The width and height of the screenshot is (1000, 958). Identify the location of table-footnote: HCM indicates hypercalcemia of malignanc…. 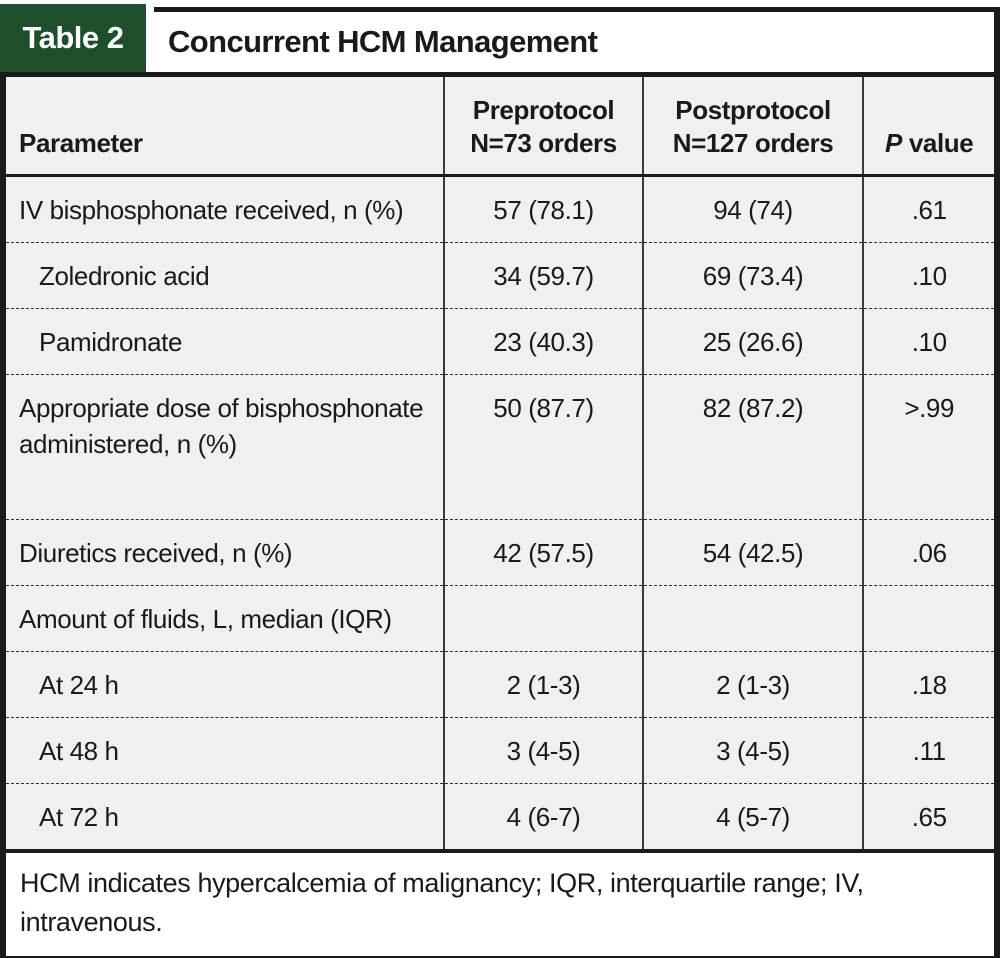
(500, 905).